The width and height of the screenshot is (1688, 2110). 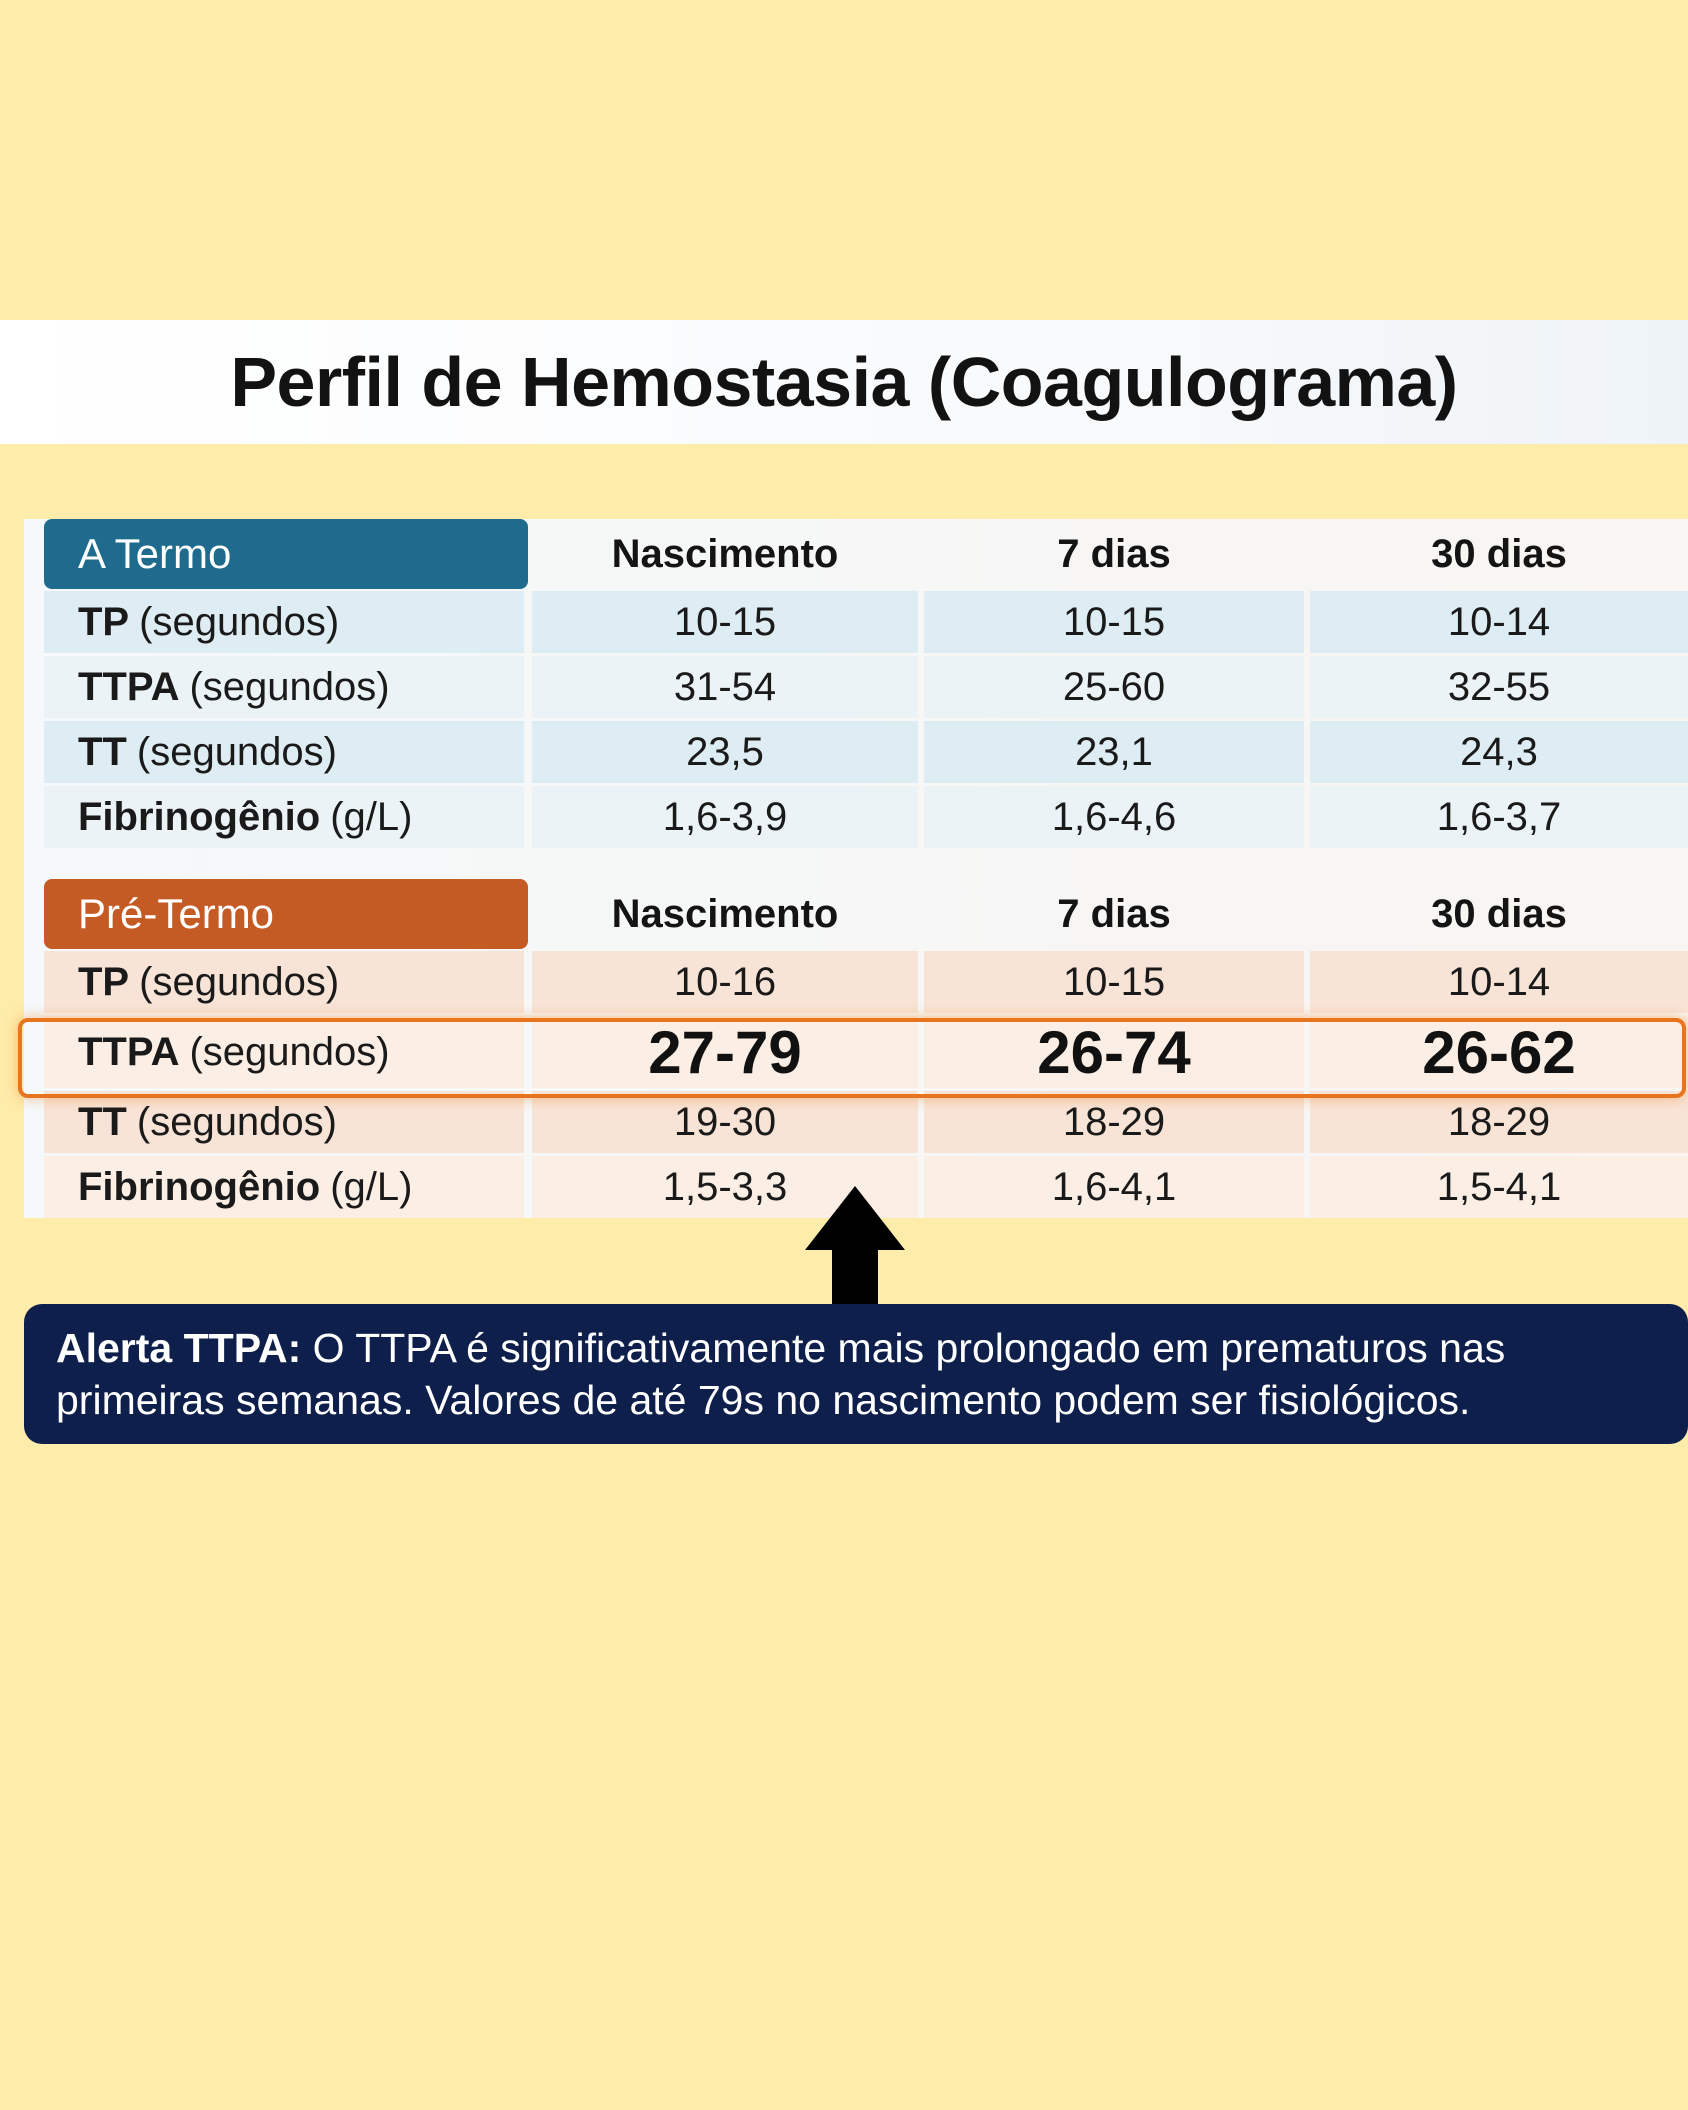 What do you see at coordinates (725, 817) in the screenshot?
I see `value-cell: 1,6-3,9` at bounding box center [725, 817].